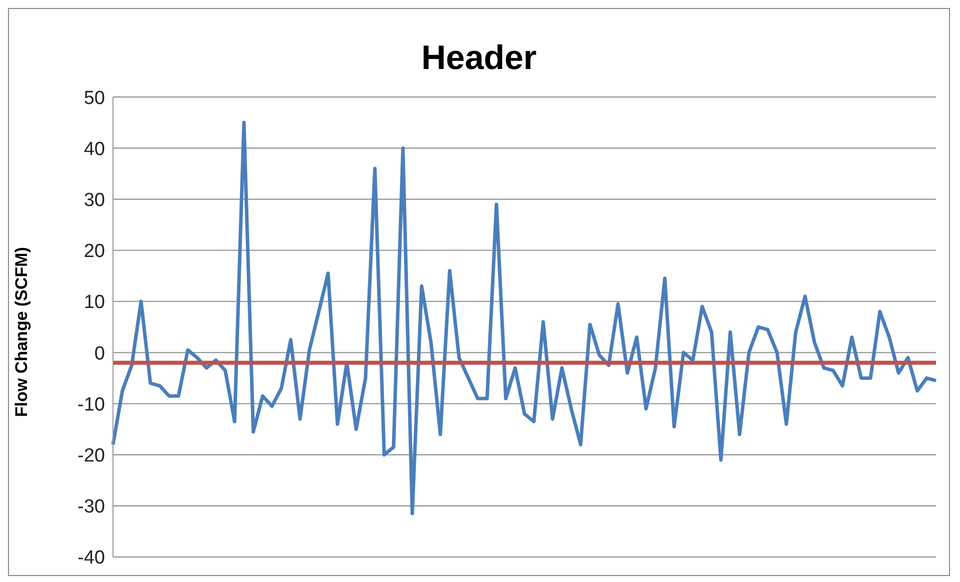  What do you see at coordinates (479, 59) in the screenshot?
I see `chart-title: Header` at bounding box center [479, 59].